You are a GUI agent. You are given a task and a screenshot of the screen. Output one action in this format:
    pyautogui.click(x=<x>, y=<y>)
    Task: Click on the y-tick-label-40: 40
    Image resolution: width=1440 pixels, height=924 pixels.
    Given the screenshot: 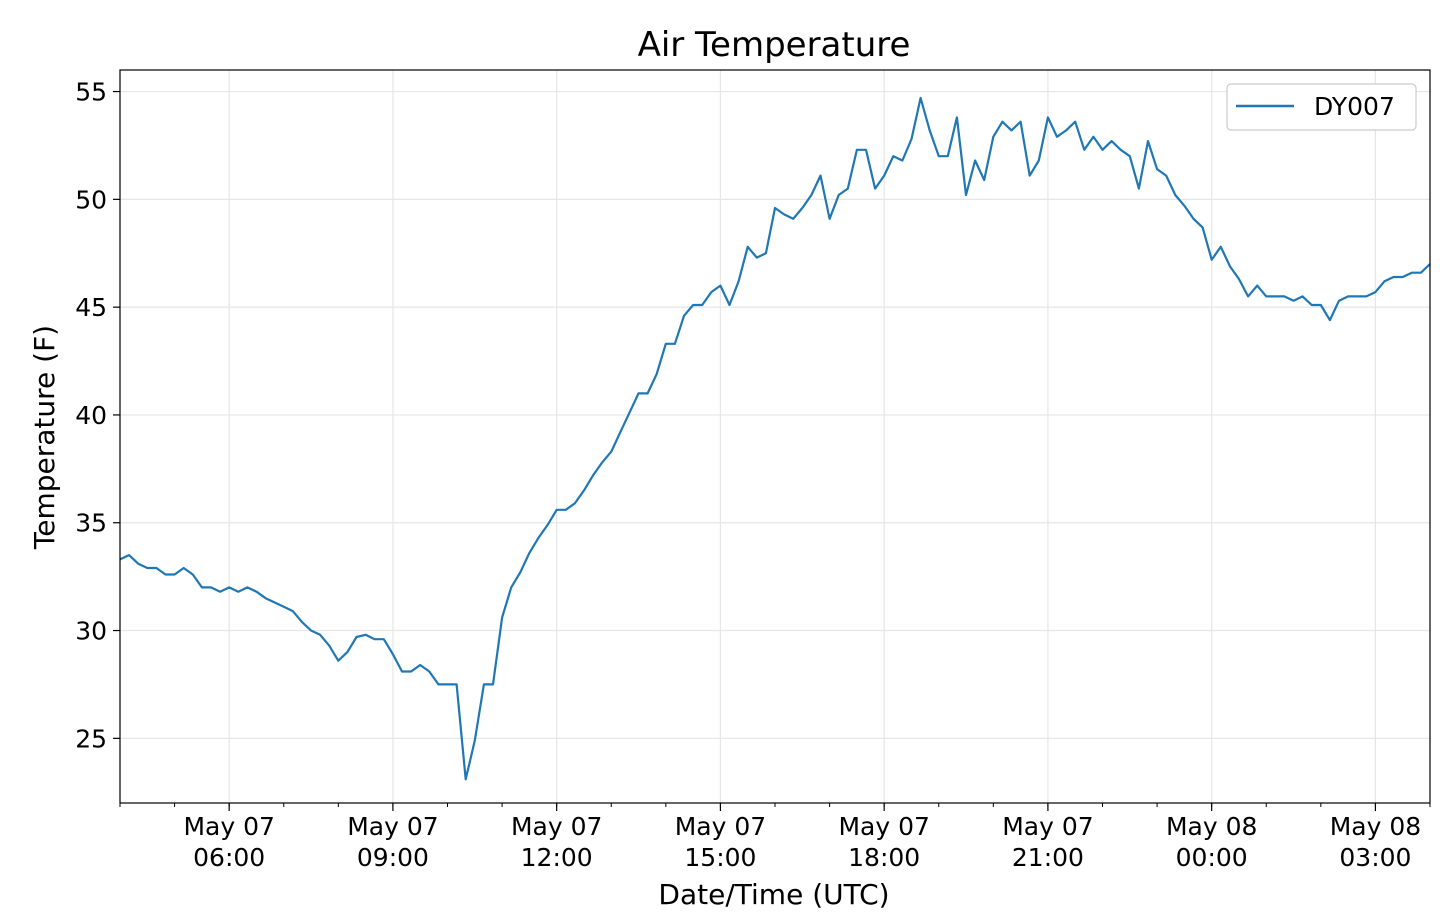 What is the action you would take?
    pyautogui.click(x=91, y=415)
    